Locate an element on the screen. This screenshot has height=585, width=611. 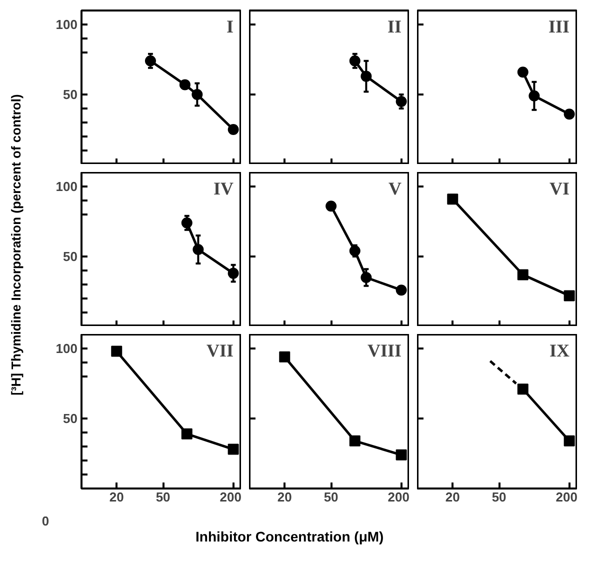
chart-title: IX is located at coordinates (559, 350).